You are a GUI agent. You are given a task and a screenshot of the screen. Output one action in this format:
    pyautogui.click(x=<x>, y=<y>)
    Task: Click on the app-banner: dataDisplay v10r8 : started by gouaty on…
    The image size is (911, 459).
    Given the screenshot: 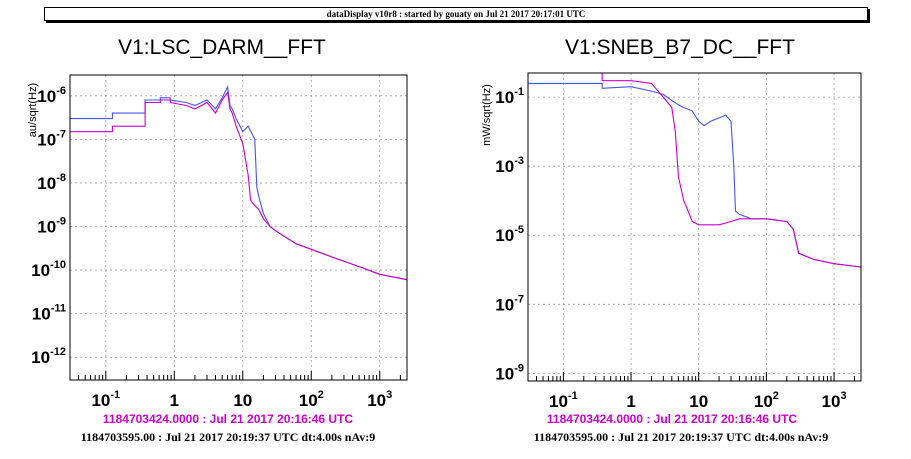 What is the action you would take?
    pyautogui.click(x=456, y=14)
    